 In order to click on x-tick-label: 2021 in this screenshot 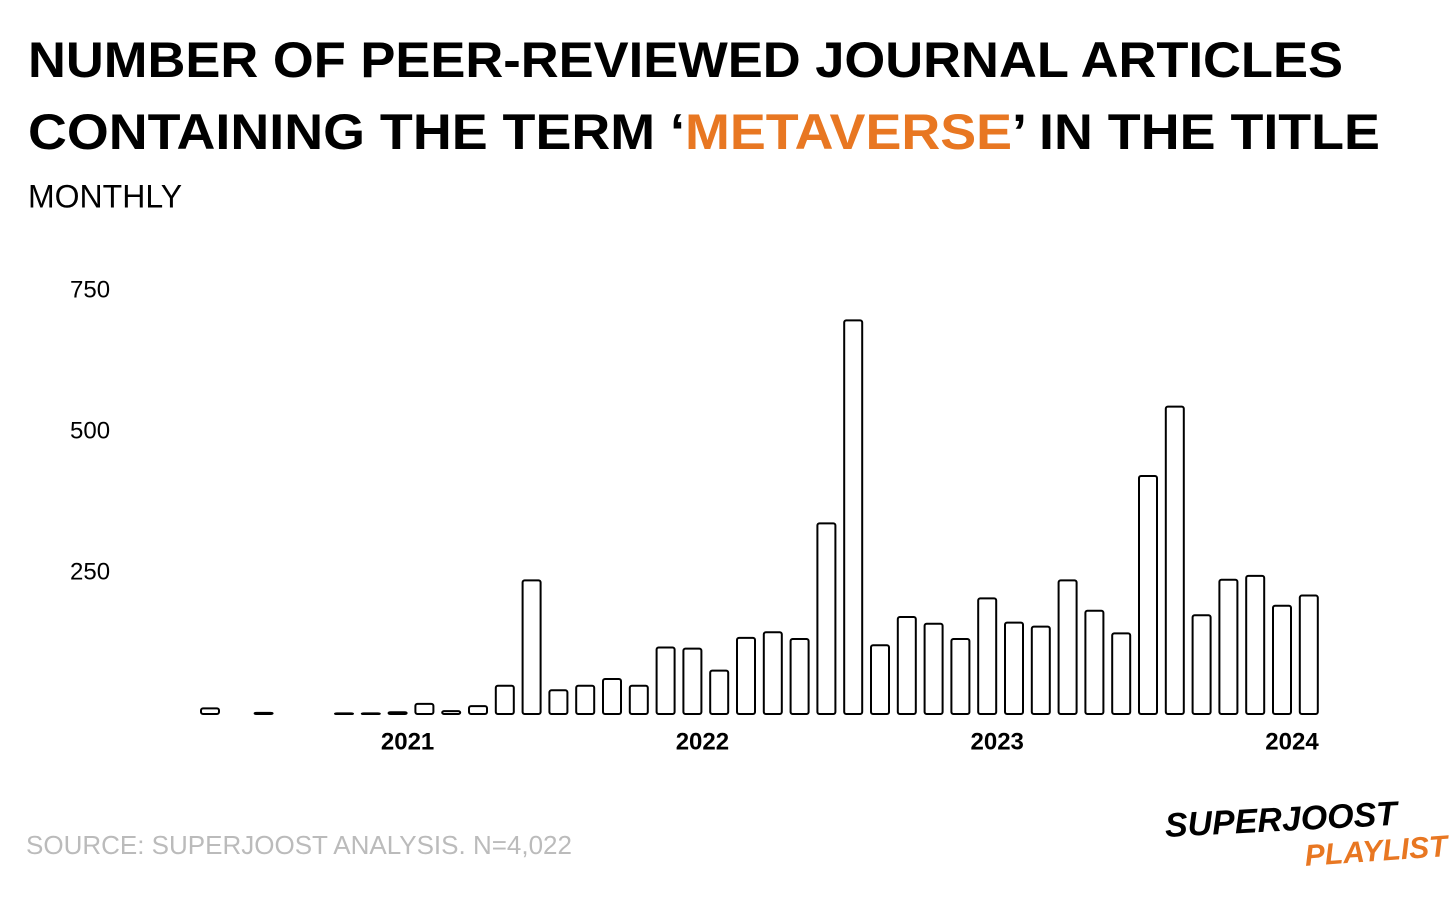, I will do `click(407, 741)`.